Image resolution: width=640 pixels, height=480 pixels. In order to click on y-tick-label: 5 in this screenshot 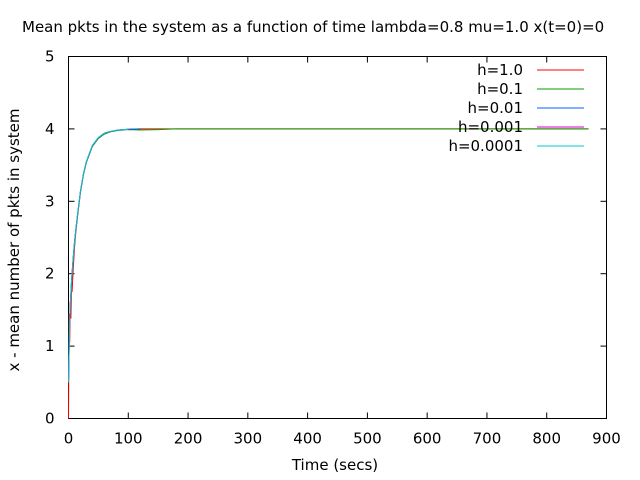, I will do `click(50, 57)`.